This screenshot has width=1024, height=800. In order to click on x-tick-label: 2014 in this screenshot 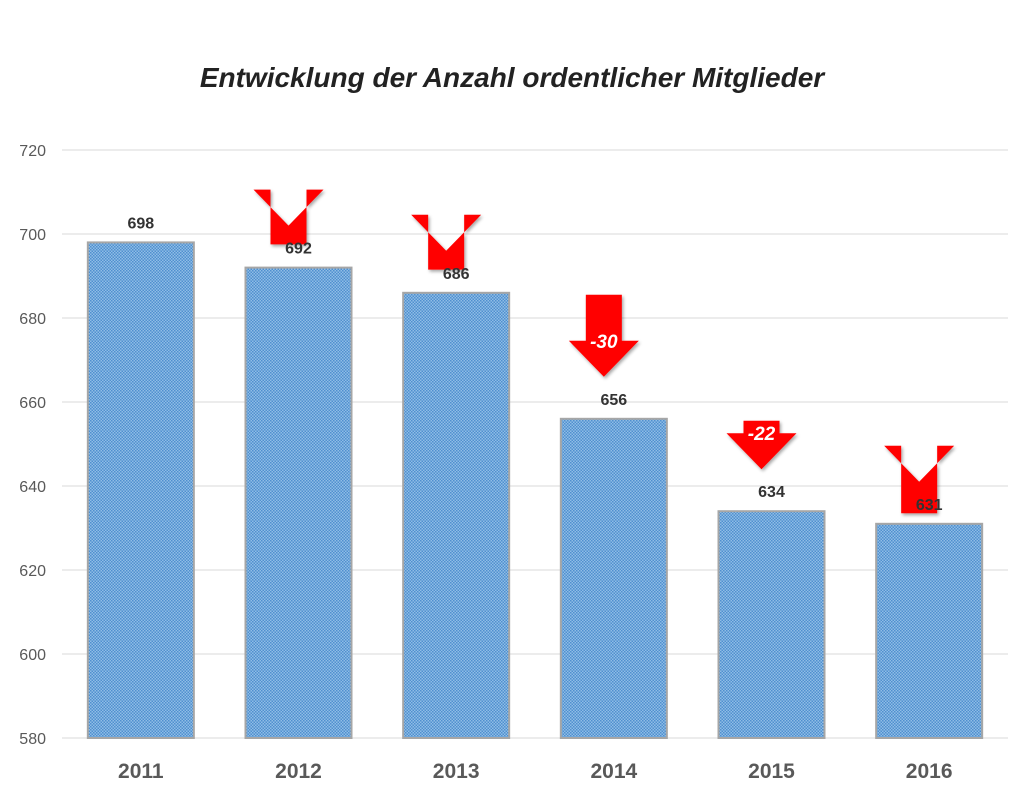, I will do `click(613, 771)`.